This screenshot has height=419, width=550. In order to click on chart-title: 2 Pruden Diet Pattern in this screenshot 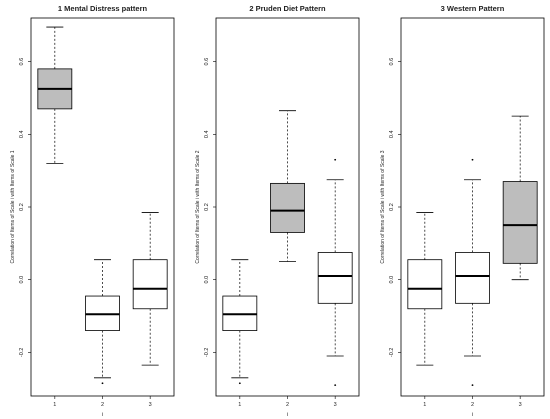, I will do `click(287, 8)`.